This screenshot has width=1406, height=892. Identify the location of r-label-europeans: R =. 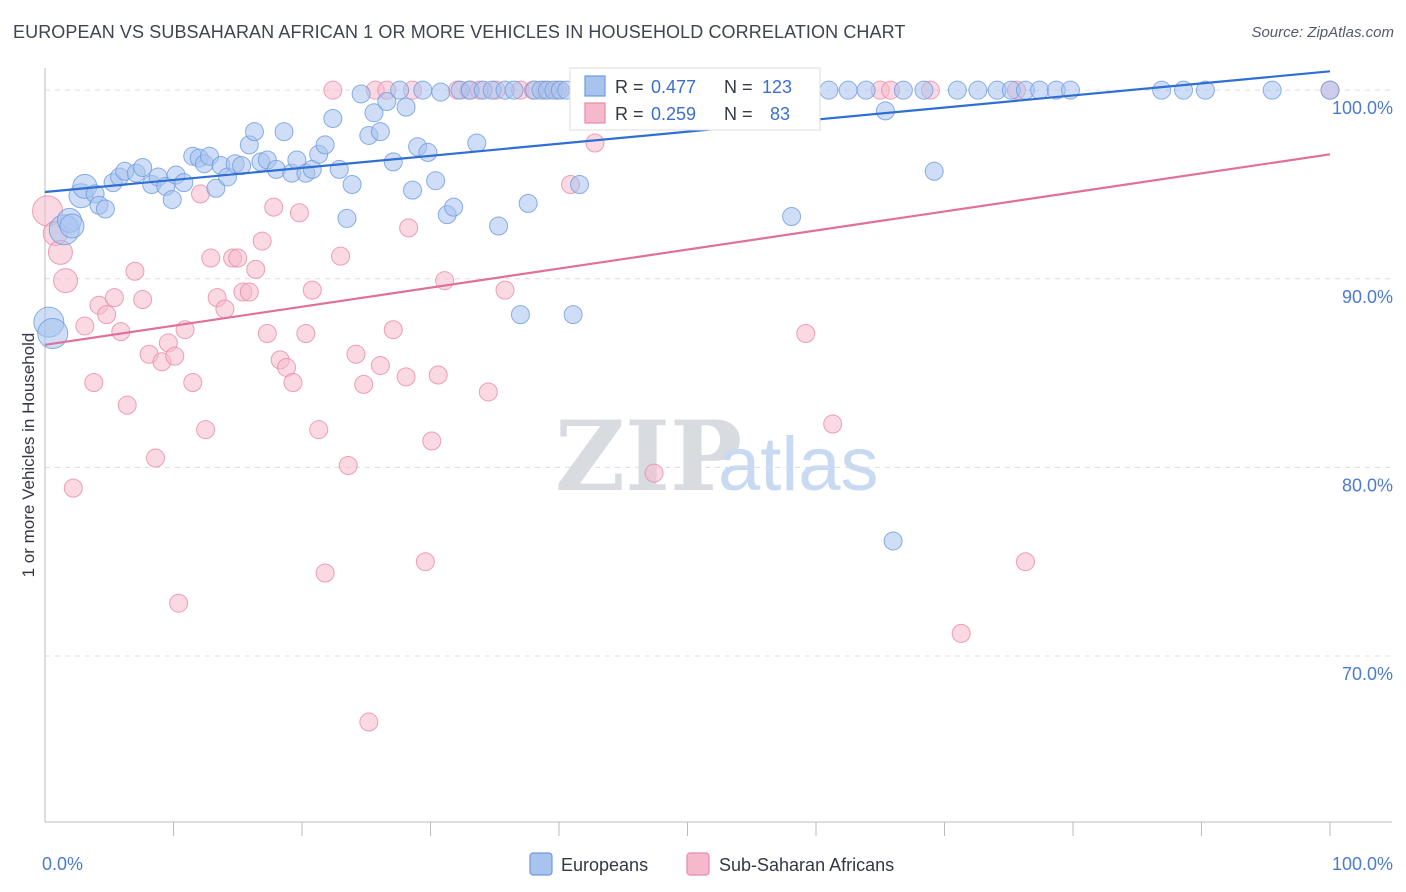
(629, 87).